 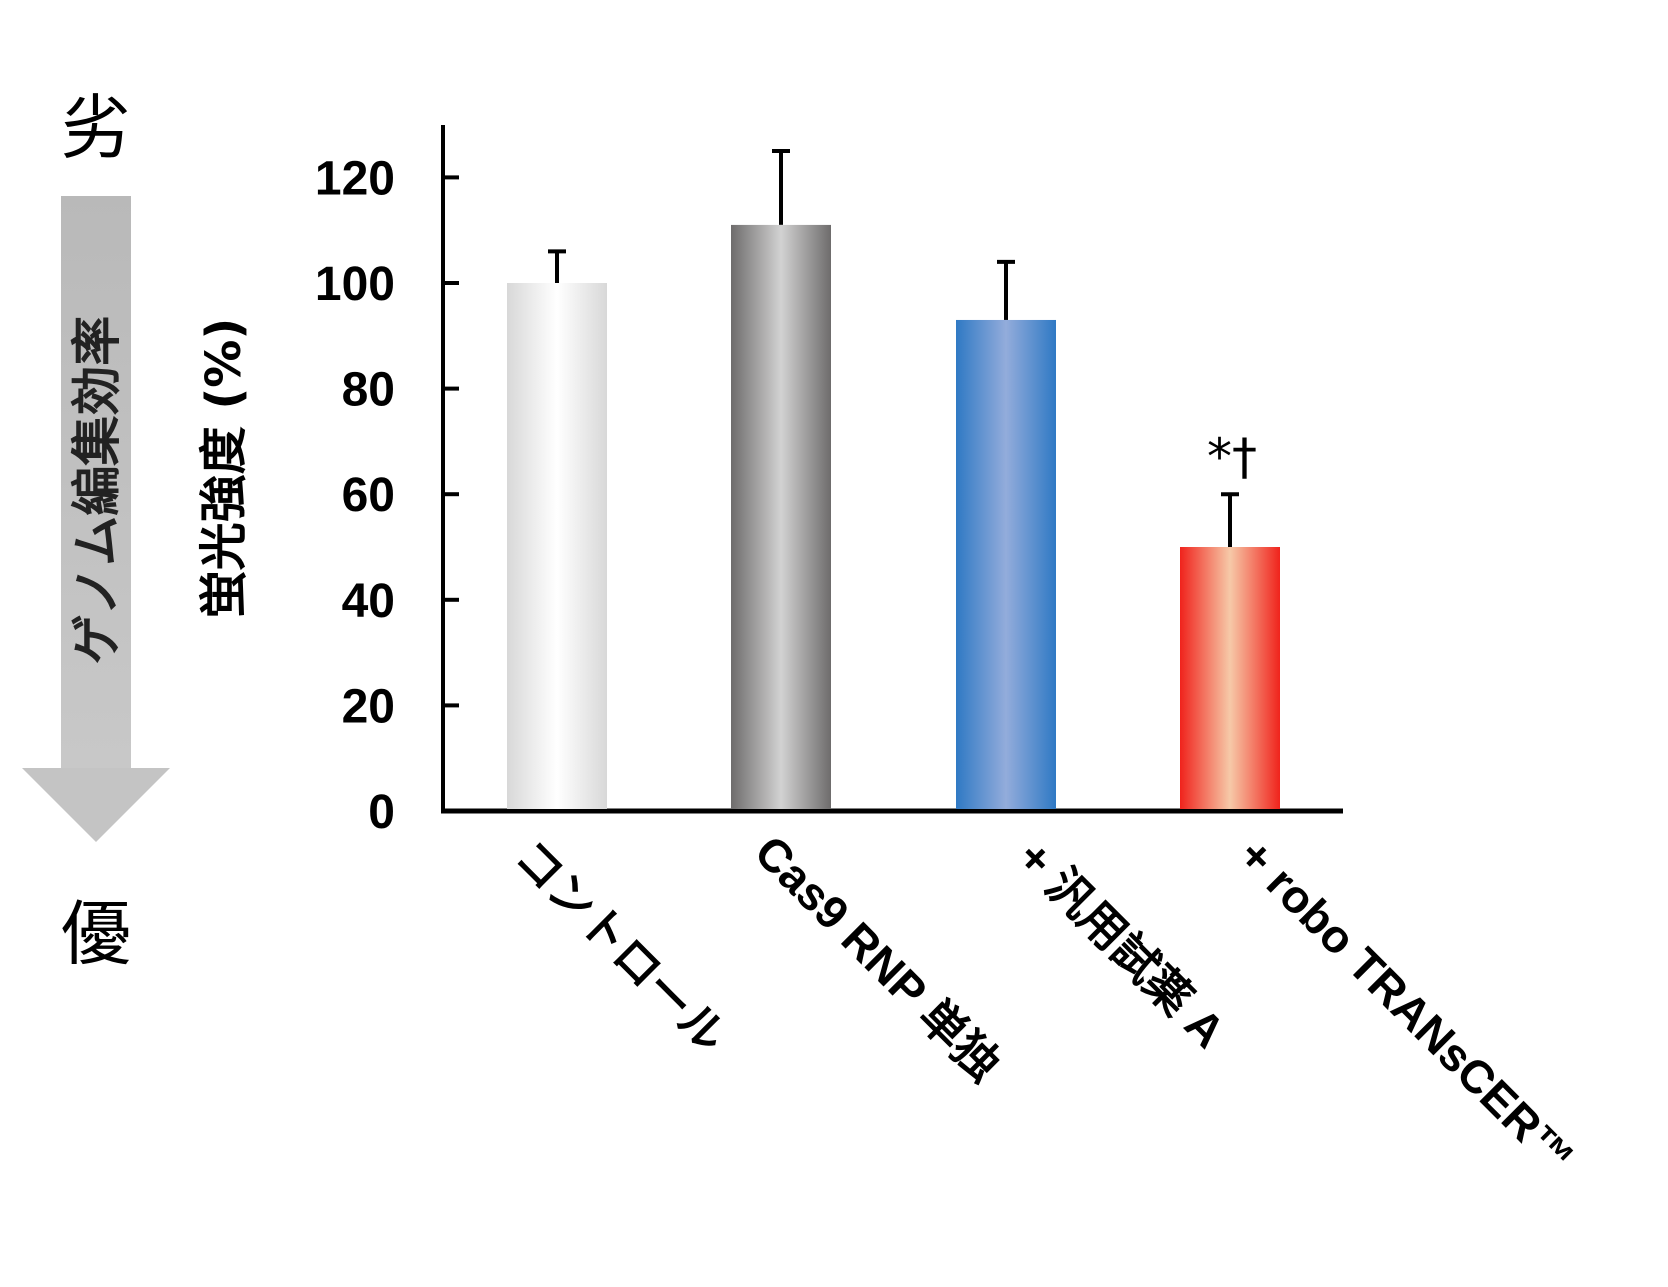 I want to click on significance-marker: *†, so click(x=1232, y=457).